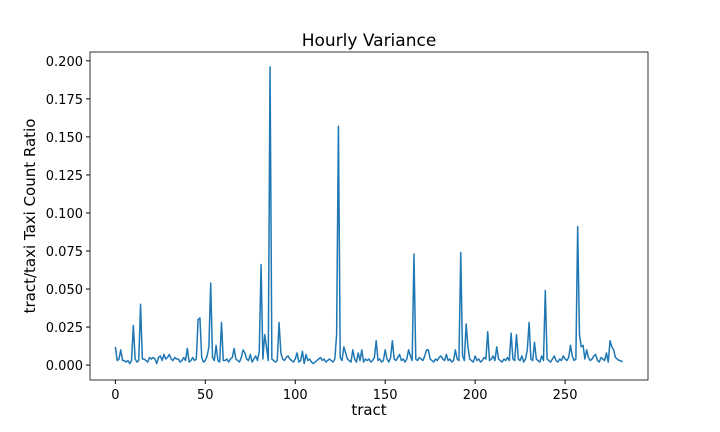  Describe the element at coordinates (64, 252) in the screenshot. I see `y-tick-label: 0.075` at that location.